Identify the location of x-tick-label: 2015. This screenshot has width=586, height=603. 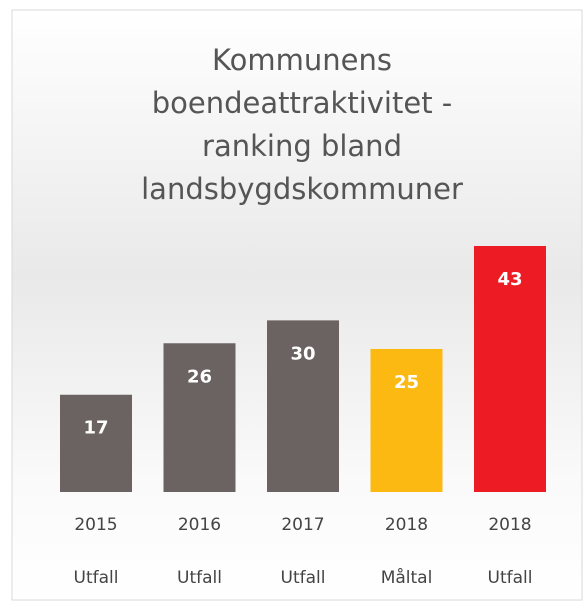
(95, 525).